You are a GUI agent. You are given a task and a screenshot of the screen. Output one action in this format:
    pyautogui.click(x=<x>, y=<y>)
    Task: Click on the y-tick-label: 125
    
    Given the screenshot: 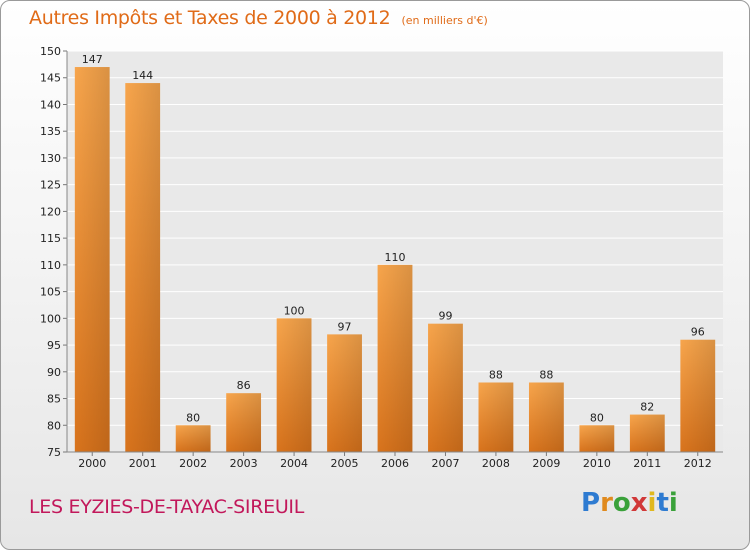 What is the action you would take?
    pyautogui.click(x=50, y=185)
    